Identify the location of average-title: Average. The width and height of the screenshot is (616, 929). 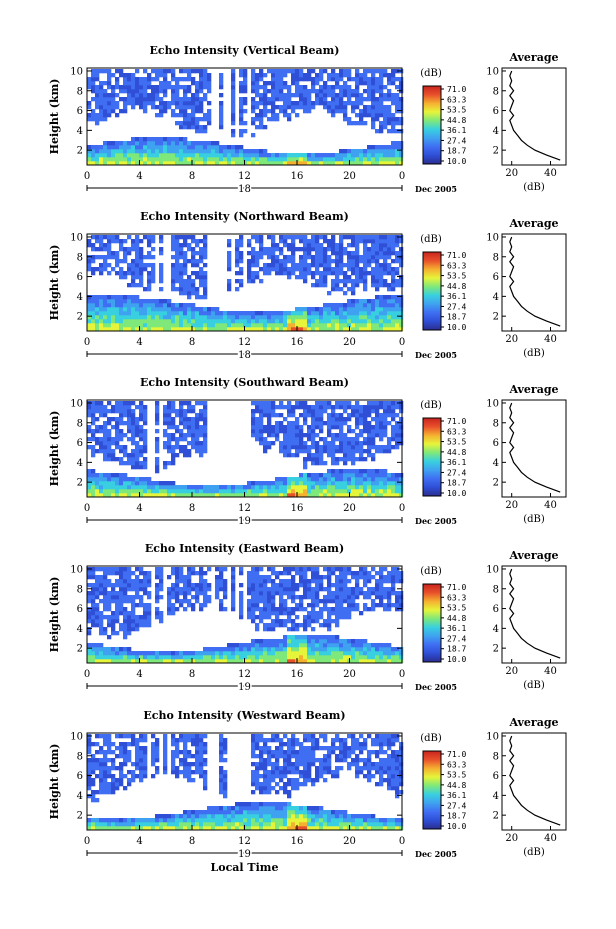
(533, 555).